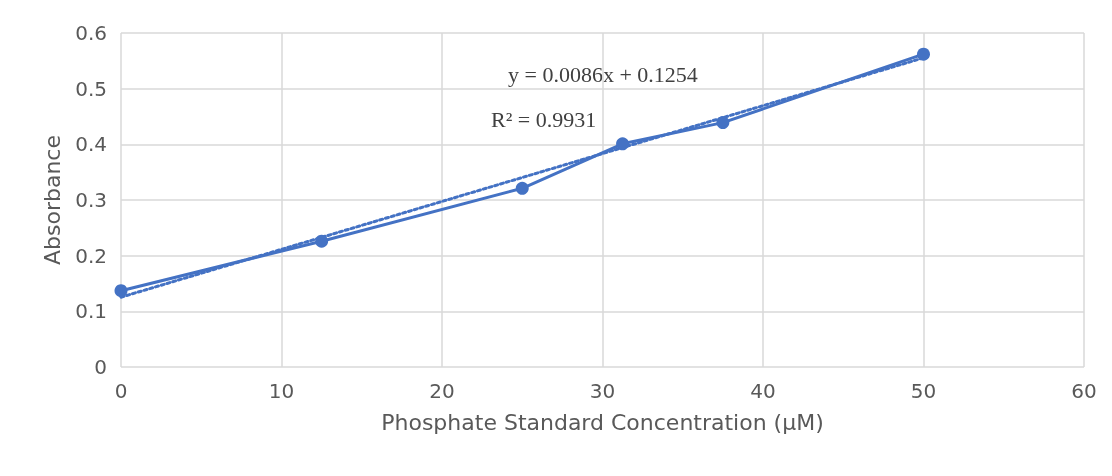 The image size is (1112, 476). Describe the element at coordinates (281, 391) in the screenshot. I see `x-tick-label: 10` at that location.